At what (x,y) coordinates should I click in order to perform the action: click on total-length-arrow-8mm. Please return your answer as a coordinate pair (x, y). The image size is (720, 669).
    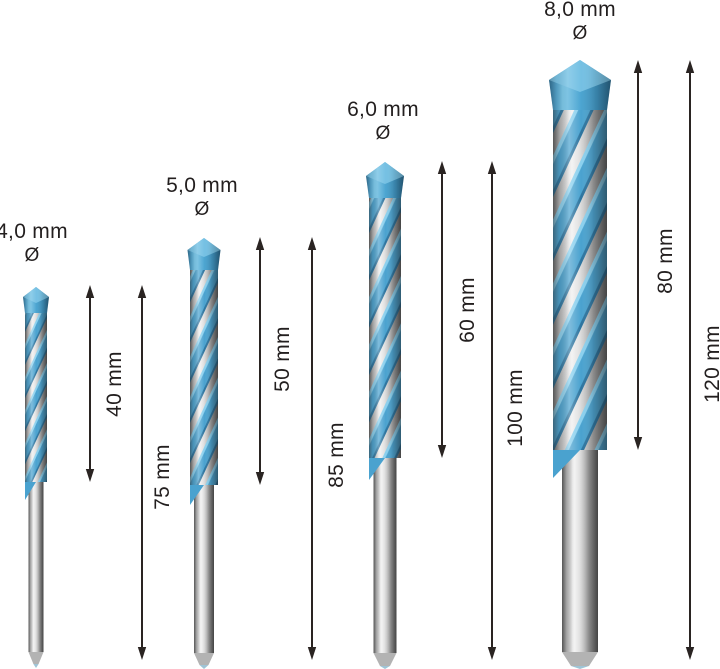
    Looking at the image, I should click on (690, 360).